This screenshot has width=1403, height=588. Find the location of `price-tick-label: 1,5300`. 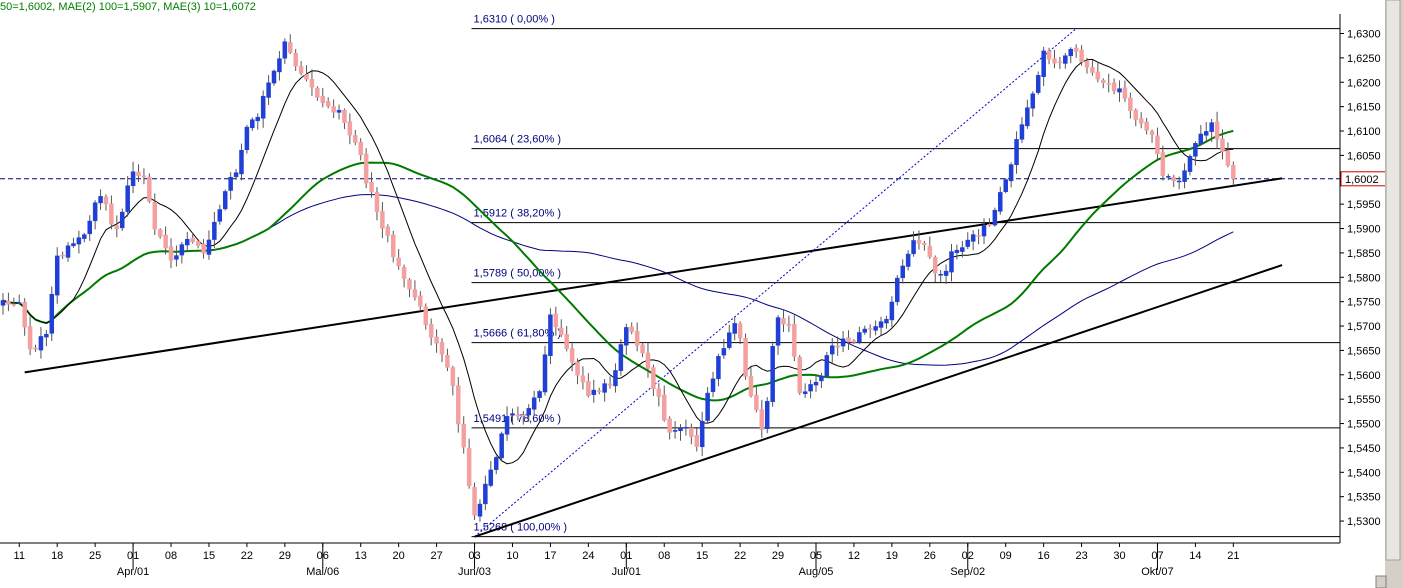

price-tick-label: 1,5300 is located at coordinates (1364, 522).